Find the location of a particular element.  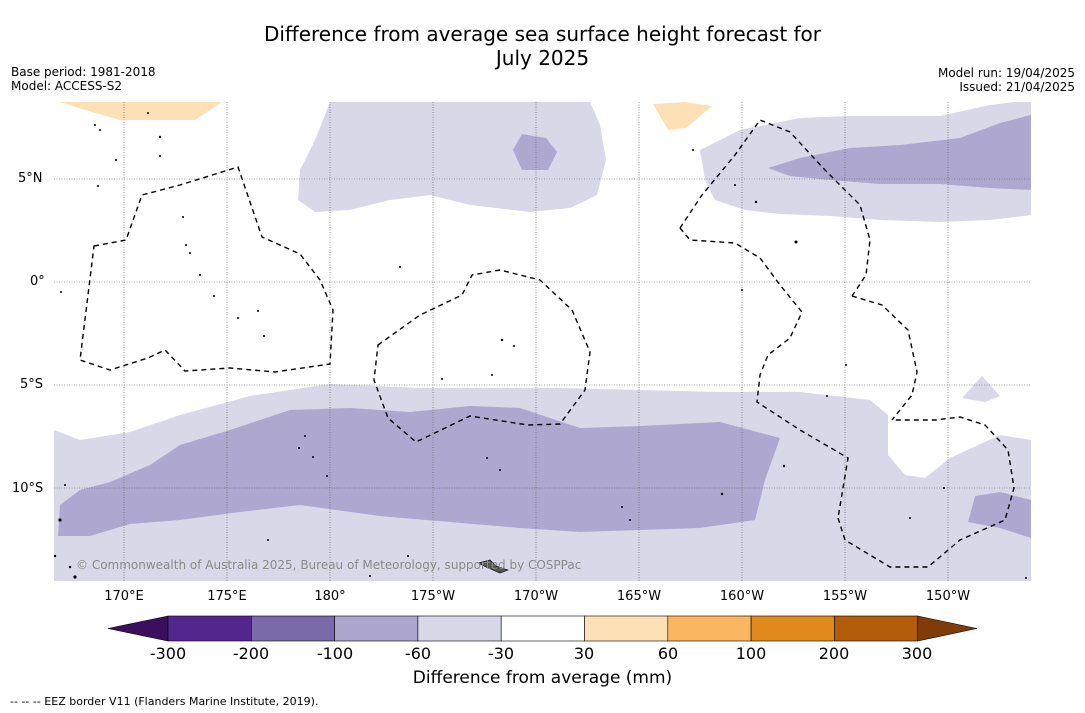

anomaly-region-north-central is located at coordinates (452, 157).